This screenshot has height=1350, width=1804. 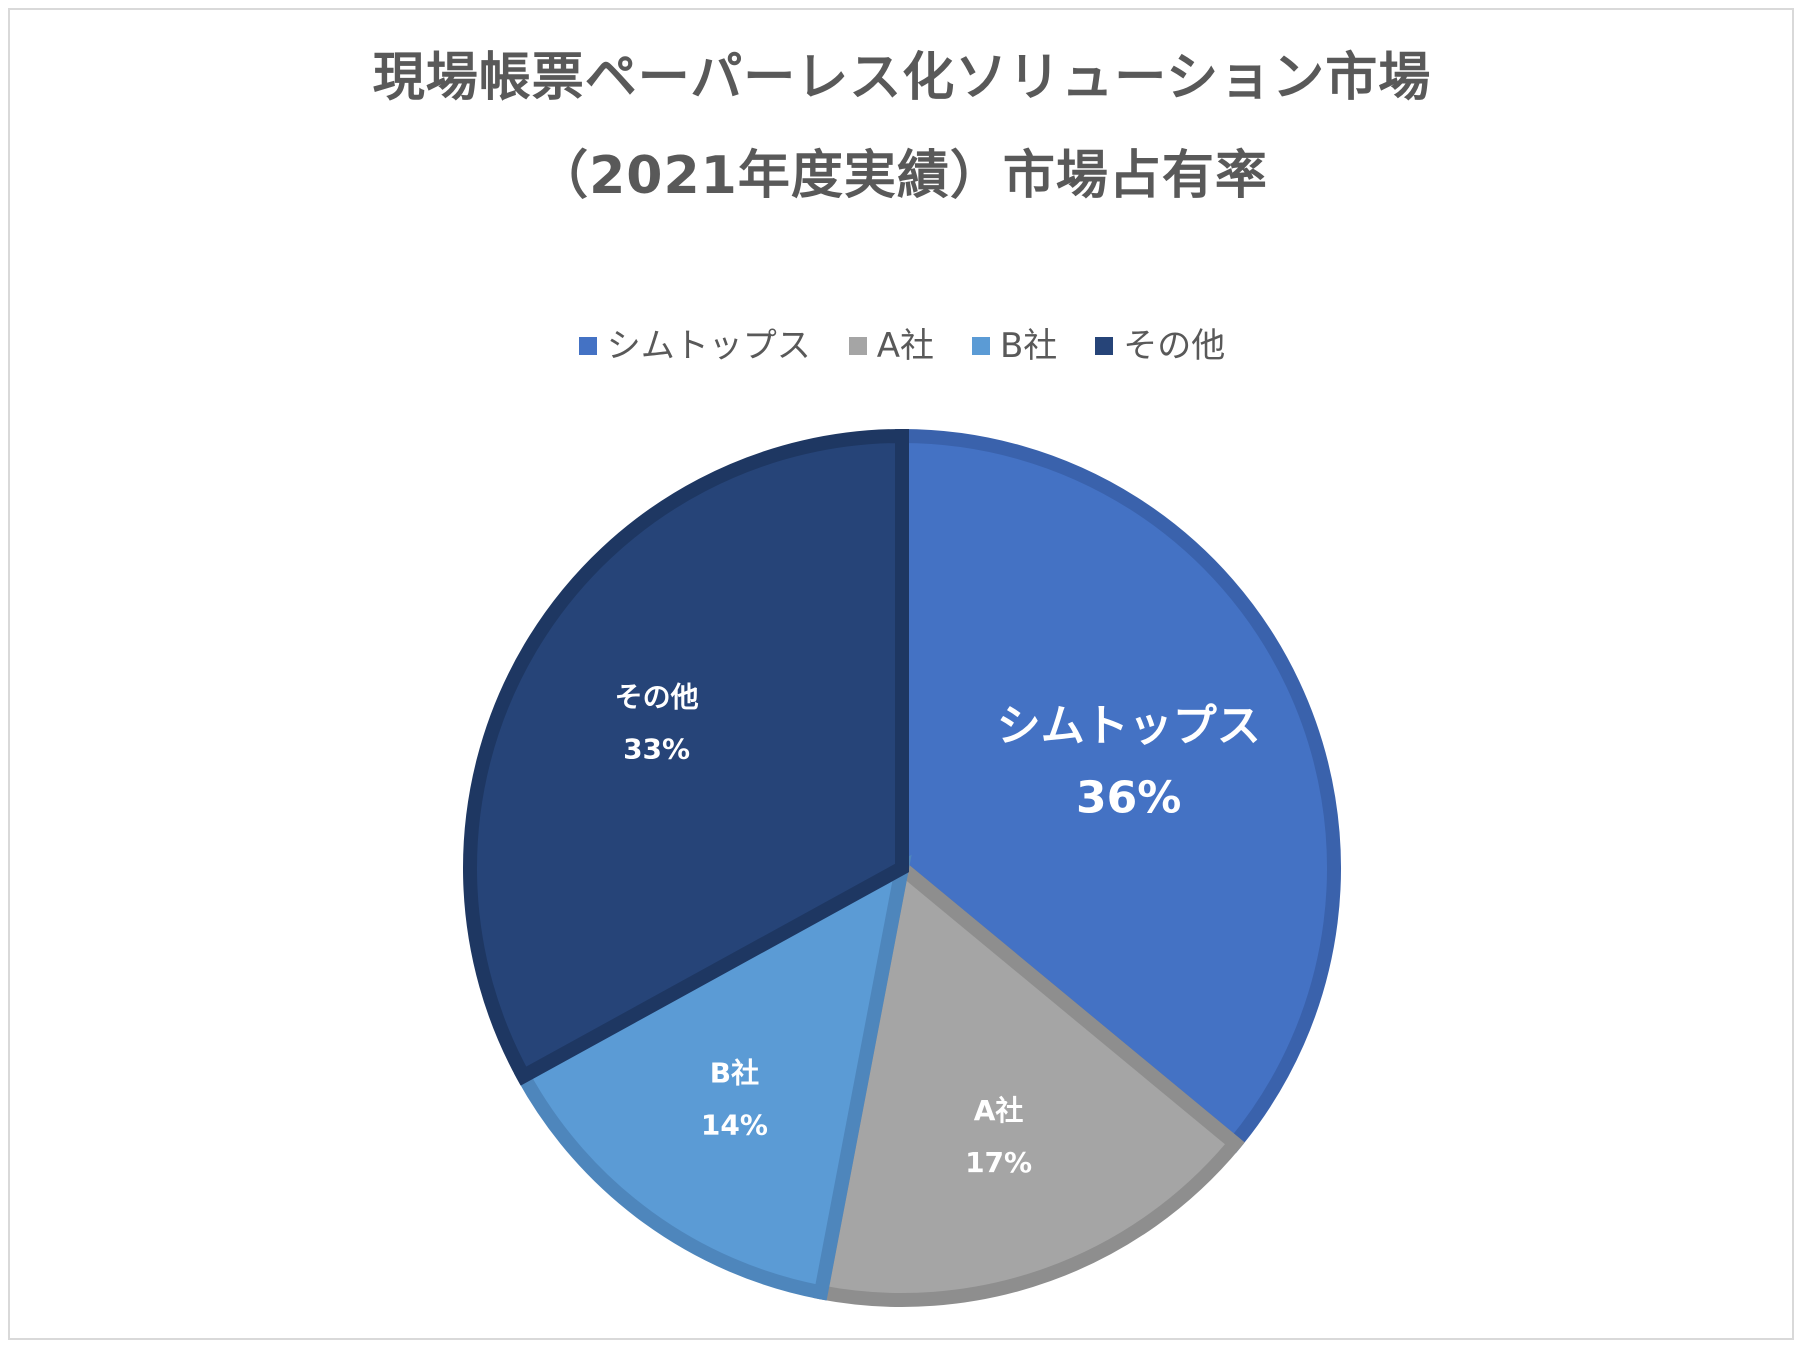 I want to click on legend-label-company-b: B社, so click(x=1028, y=346).